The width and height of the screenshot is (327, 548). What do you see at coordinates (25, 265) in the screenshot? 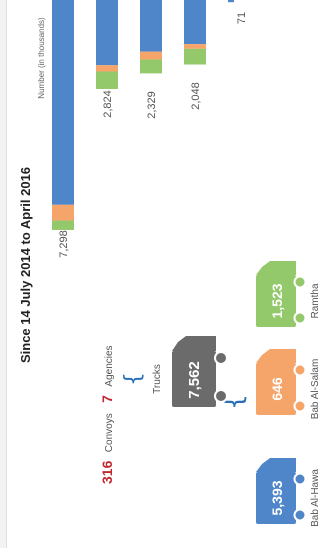
I see `page-title: Since 14 July 2014 to April 2016` at bounding box center [25, 265].